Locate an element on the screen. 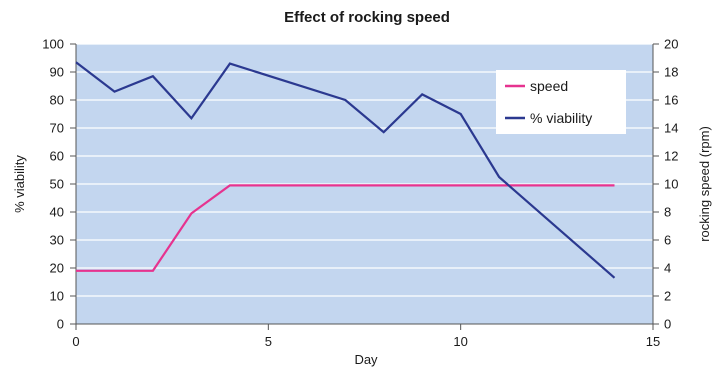  x-tick-label-0: 0 is located at coordinates (75, 341).